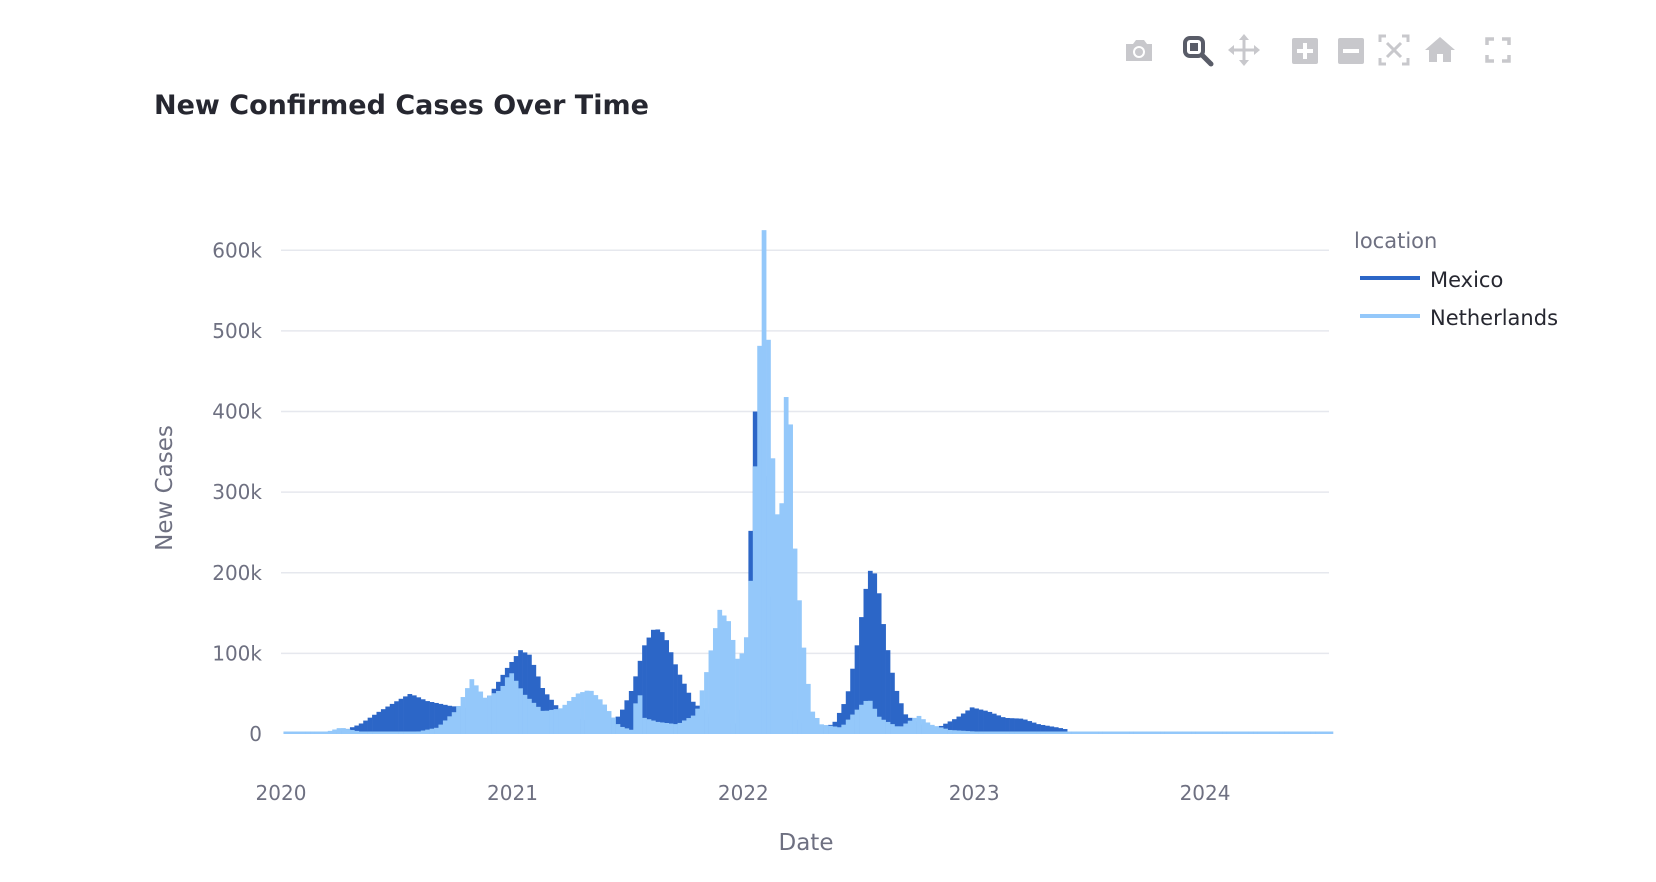 Image resolution: width=1656 pixels, height=882 pixels. Describe the element at coordinates (1138, 50) in the screenshot. I see `download-plot-button` at that location.